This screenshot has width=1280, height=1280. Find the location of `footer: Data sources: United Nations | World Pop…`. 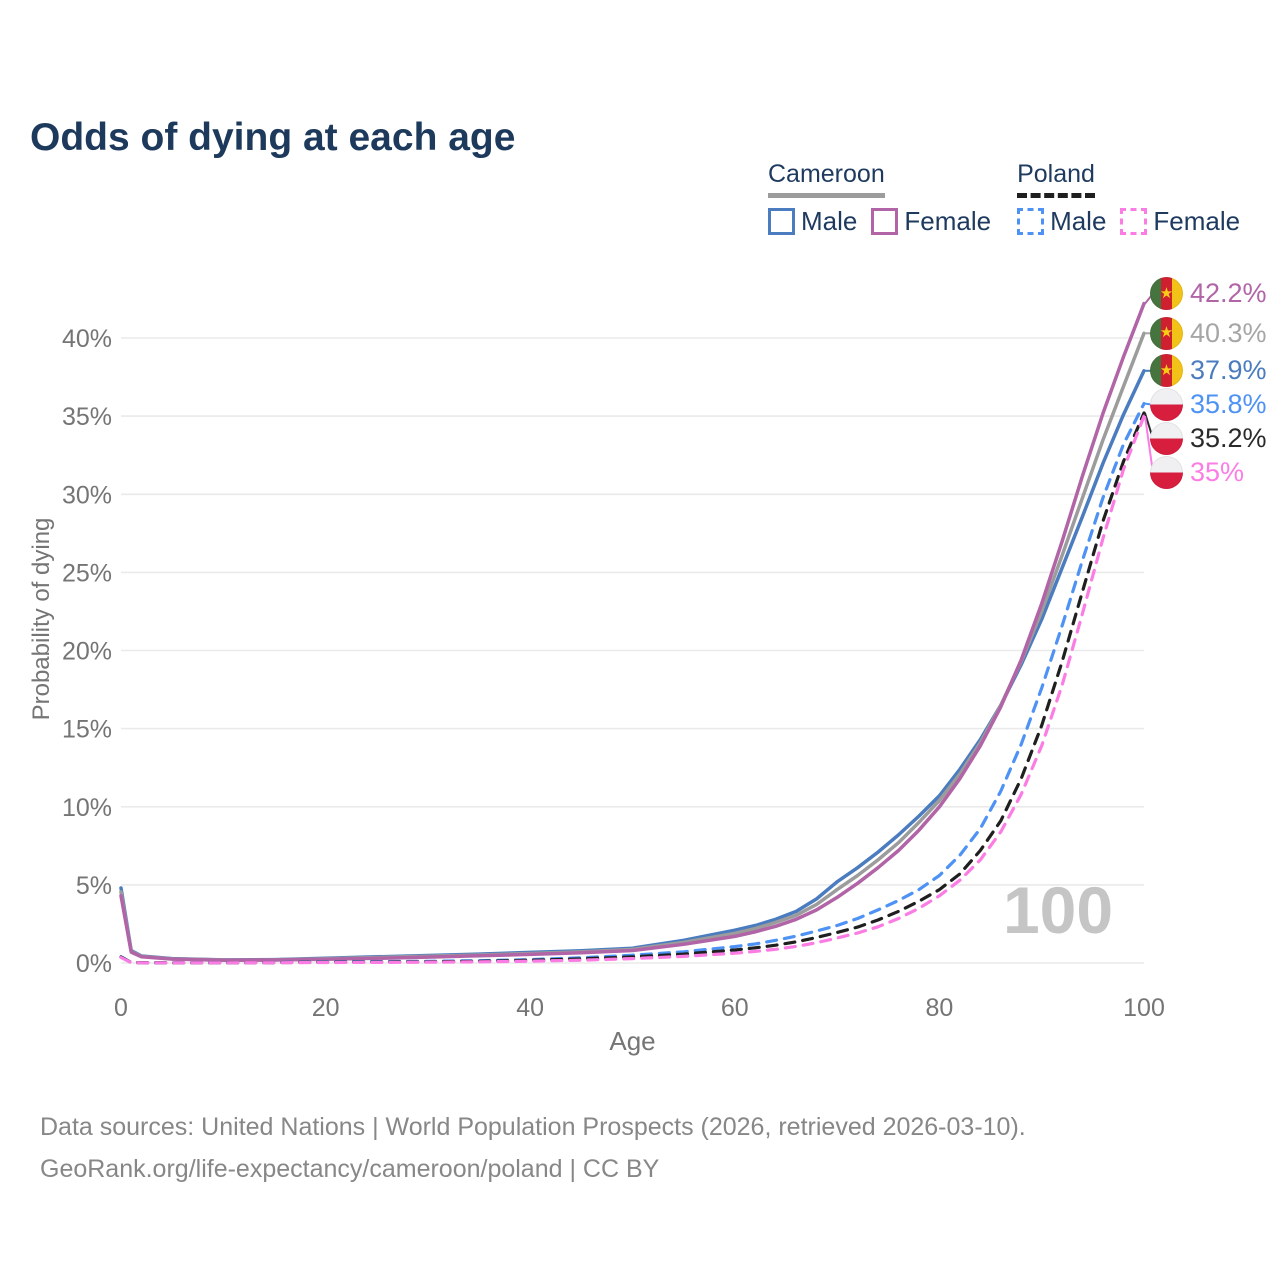

footer: Data sources: United Nations | World Pop… is located at coordinates (533, 1148).